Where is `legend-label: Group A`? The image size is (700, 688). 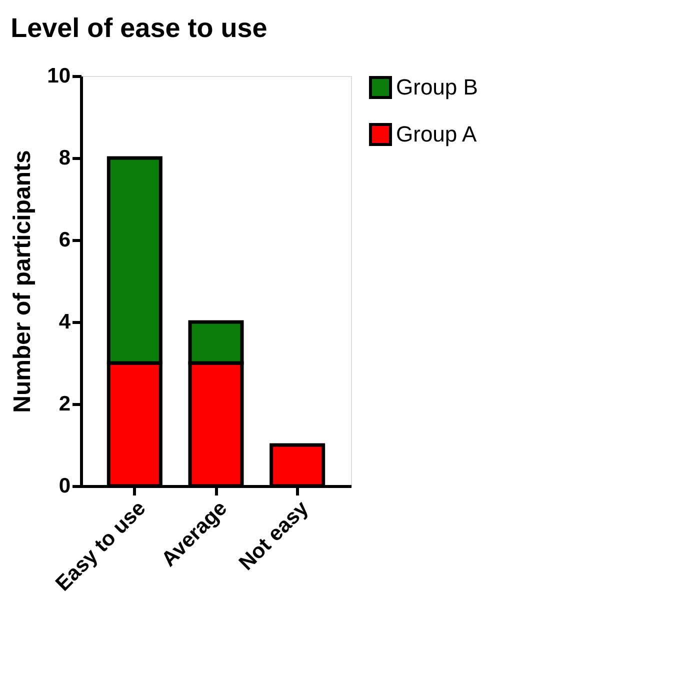
legend-label: Group A is located at coordinates (437, 134).